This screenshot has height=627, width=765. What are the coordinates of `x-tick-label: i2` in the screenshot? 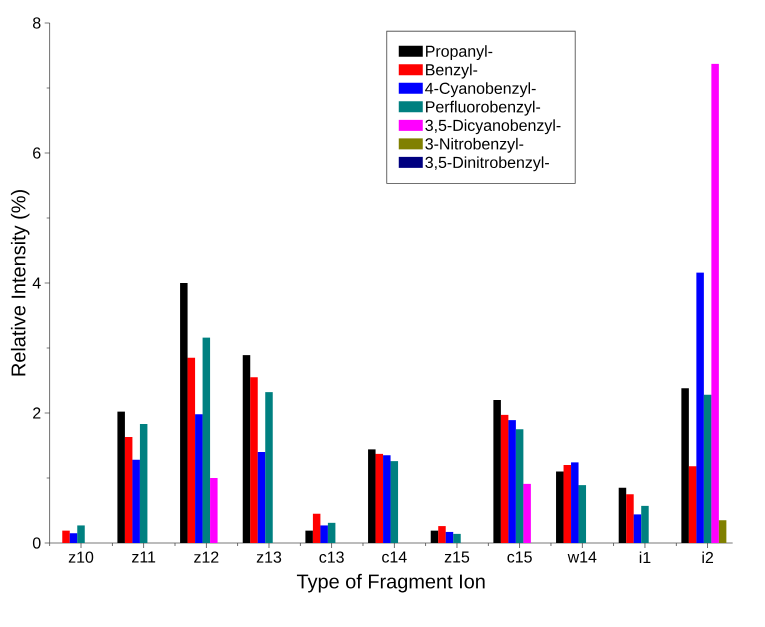 It's located at (708, 558).